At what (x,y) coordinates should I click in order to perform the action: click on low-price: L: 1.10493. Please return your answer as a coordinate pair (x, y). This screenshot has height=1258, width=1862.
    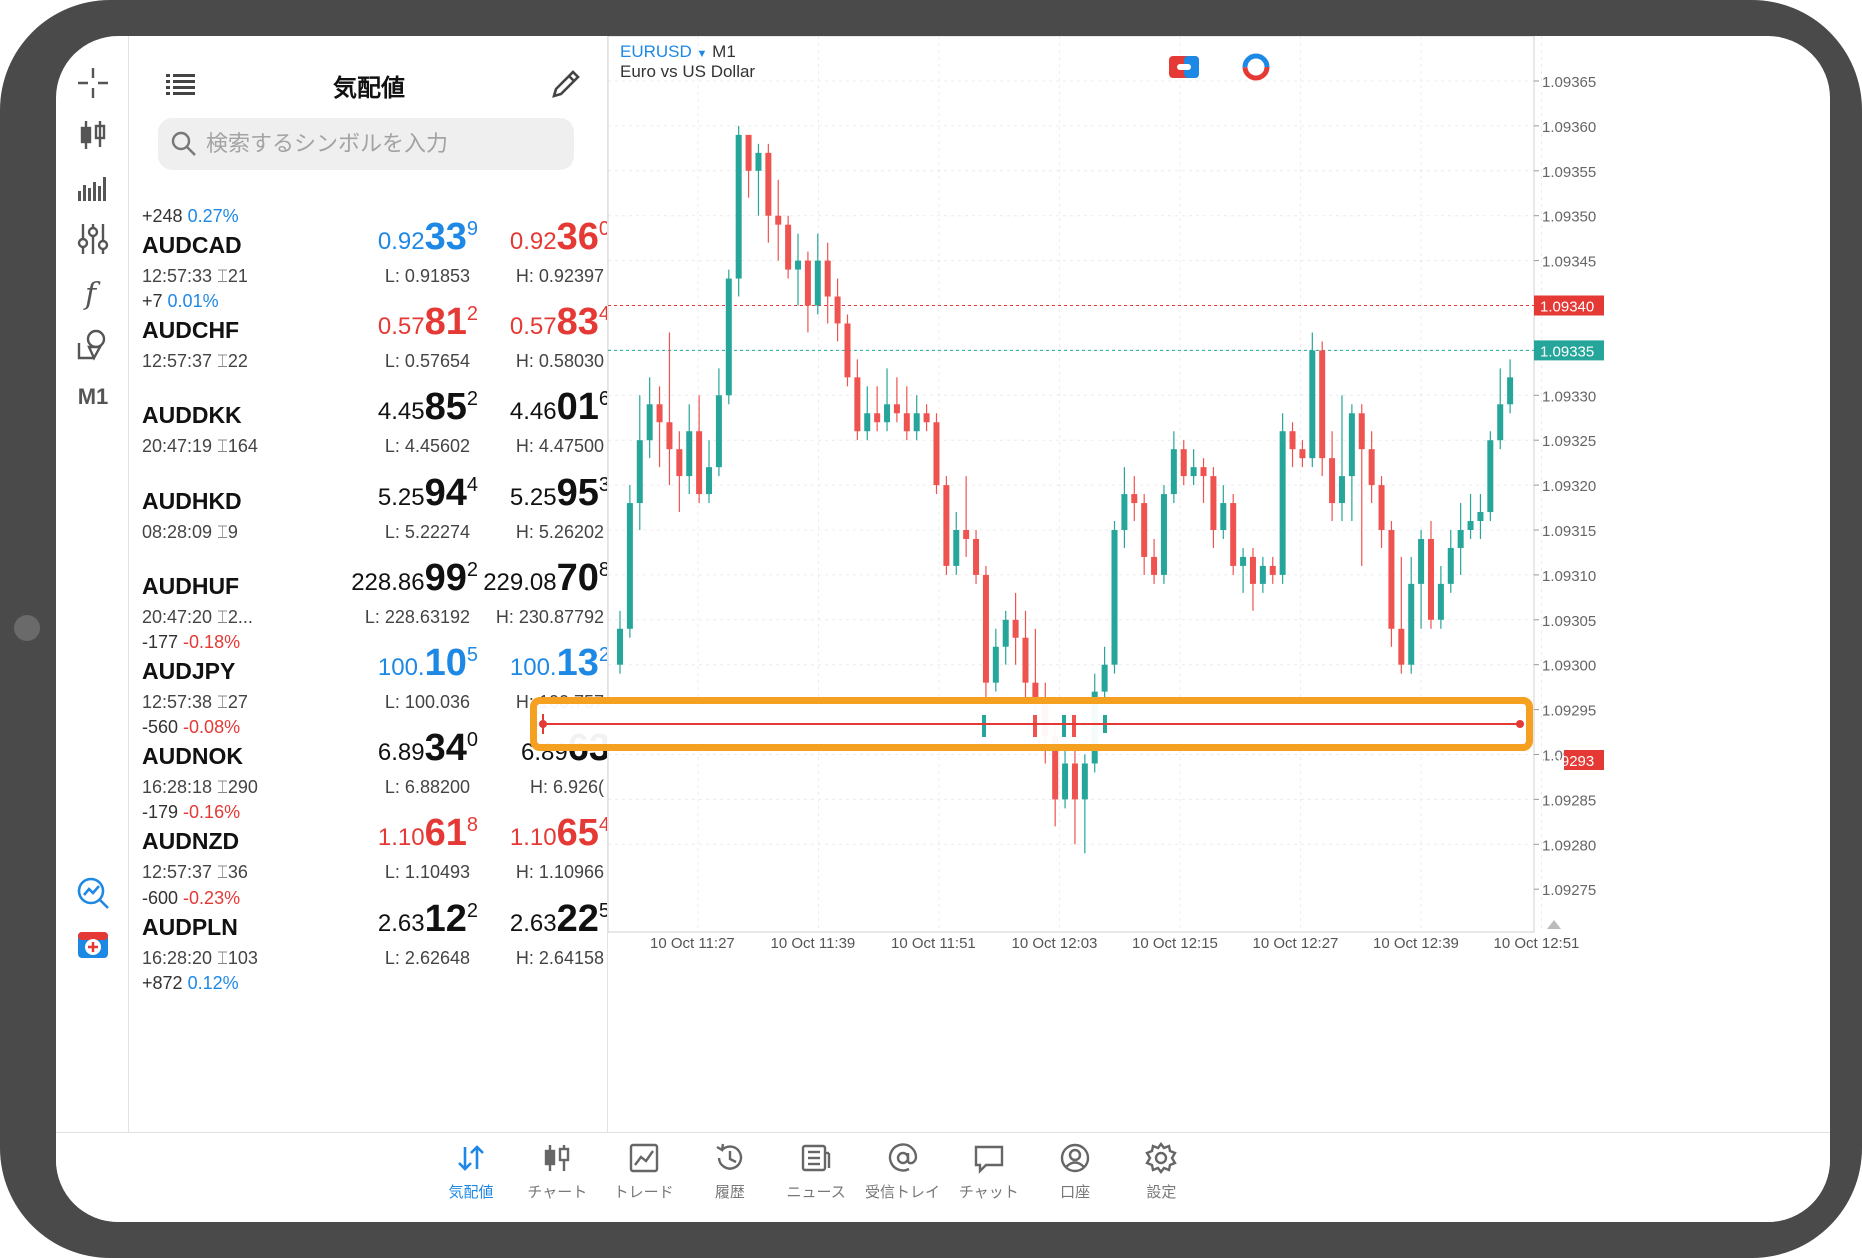
    Looking at the image, I should click on (427, 872).